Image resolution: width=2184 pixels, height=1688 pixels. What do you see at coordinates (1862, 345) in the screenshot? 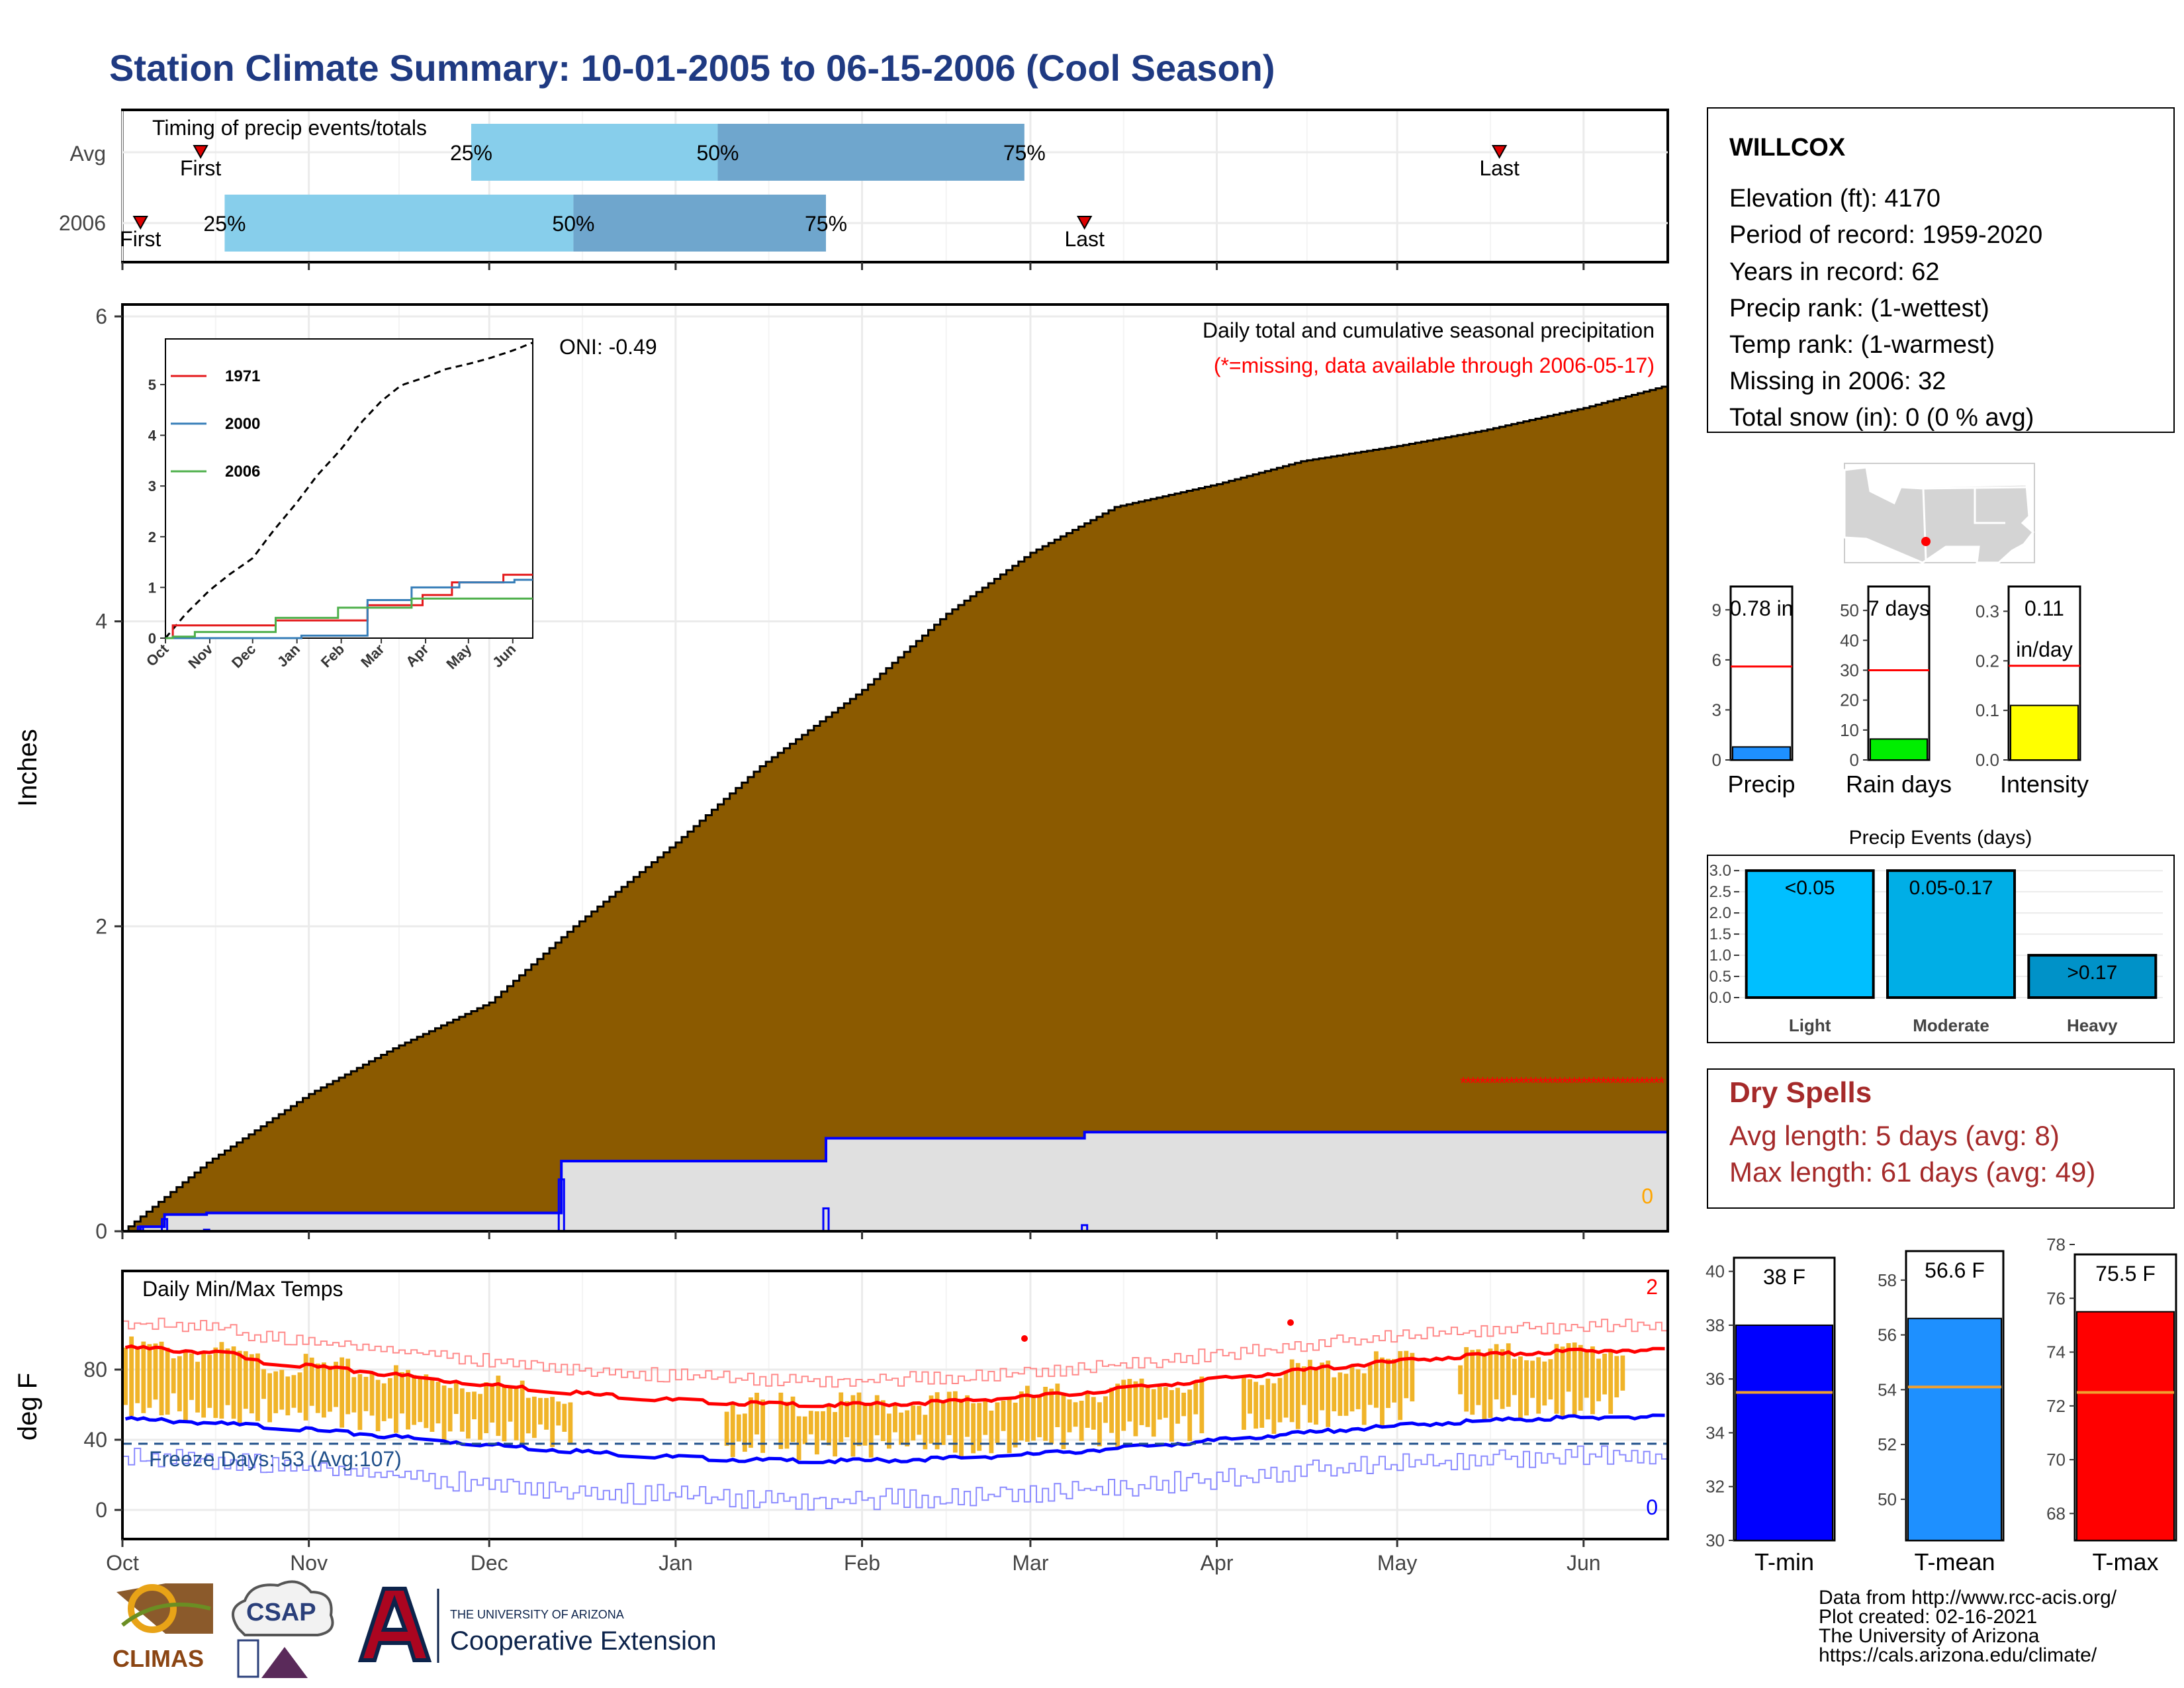
I see `station-line: Temp rank: (1-warmest)` at bounding box center [1862, 345].